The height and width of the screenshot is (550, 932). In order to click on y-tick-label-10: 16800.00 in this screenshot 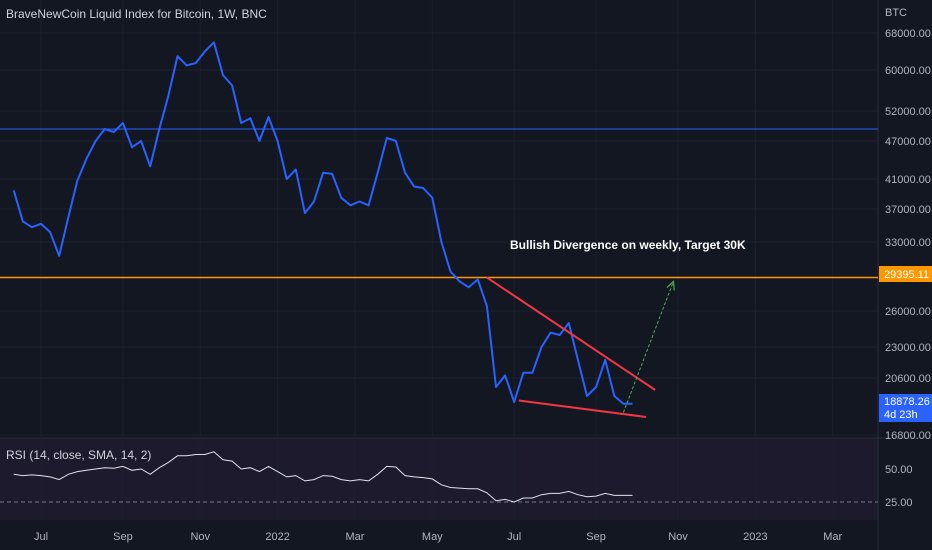, I will do `click(908, 436)`.